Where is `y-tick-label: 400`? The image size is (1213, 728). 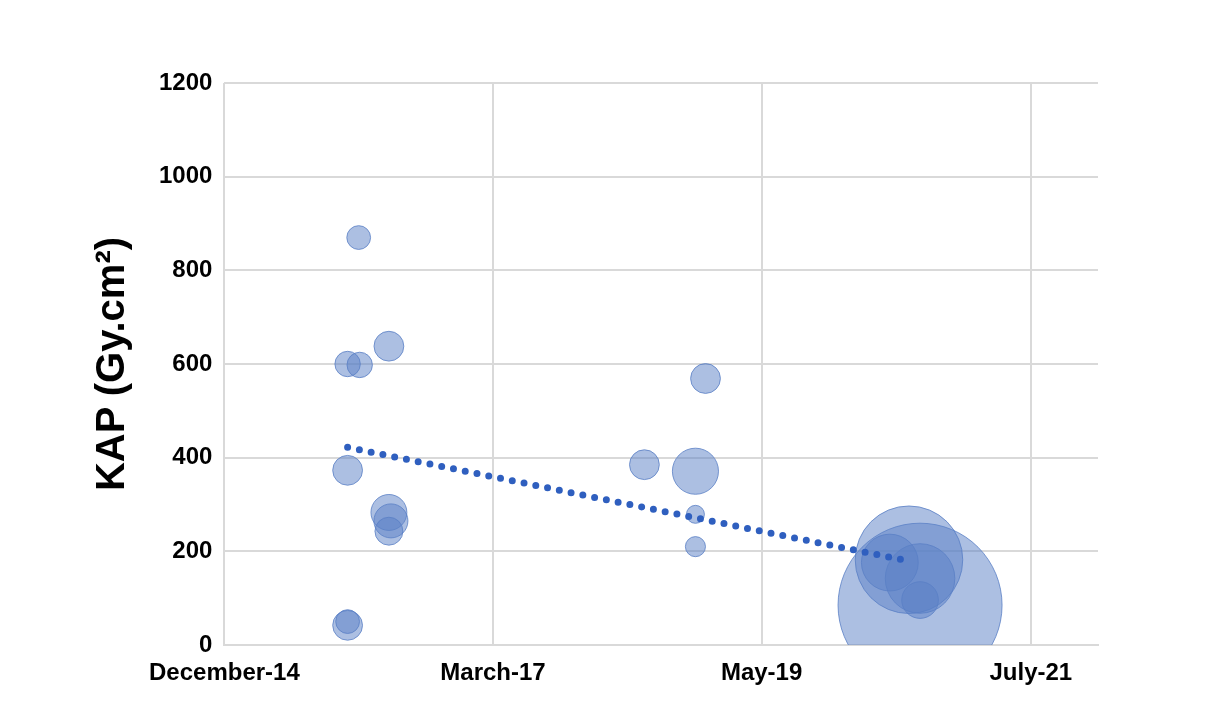
y-tick-label: 400 is located at coordinates (192, 456).